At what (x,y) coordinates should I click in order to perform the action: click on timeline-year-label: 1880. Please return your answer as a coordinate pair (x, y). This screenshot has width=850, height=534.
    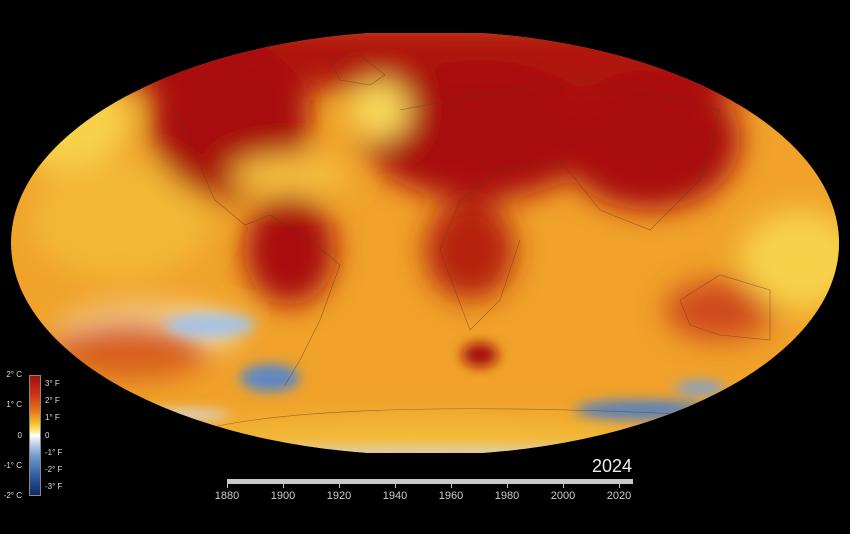
    Looking at the image, I should click on (227, 496).